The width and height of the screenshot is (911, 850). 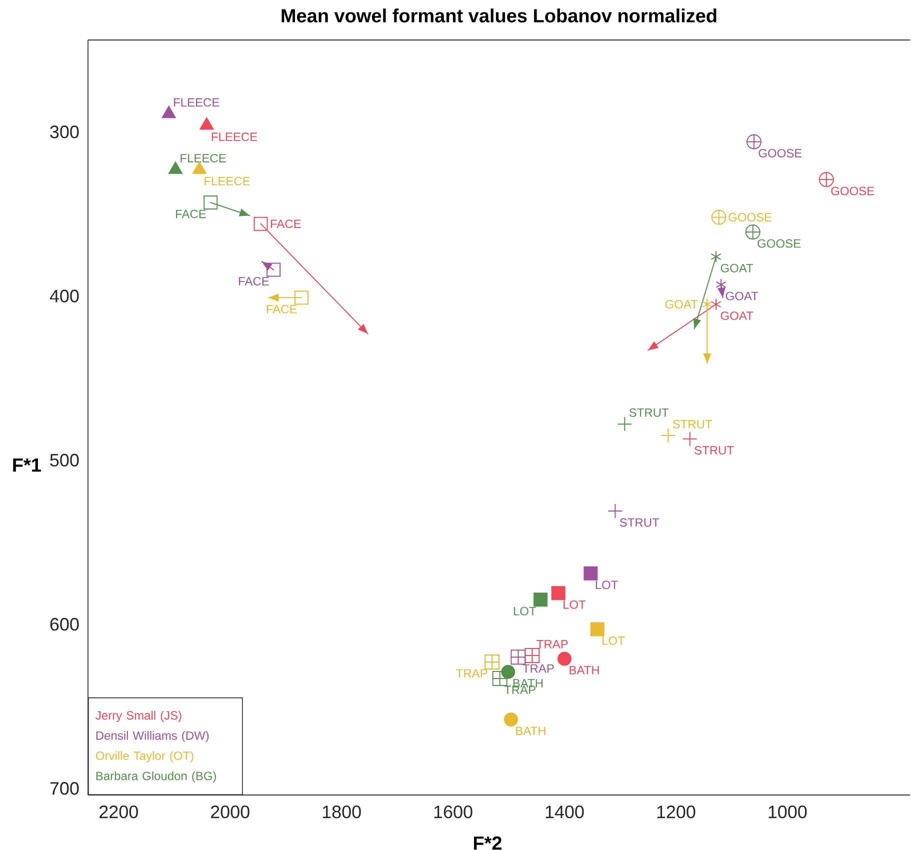 What do you see at coordinates (119, 812) in the screenshot?
I see `x-tick-label: 2200` at bounding box center [119, 812].